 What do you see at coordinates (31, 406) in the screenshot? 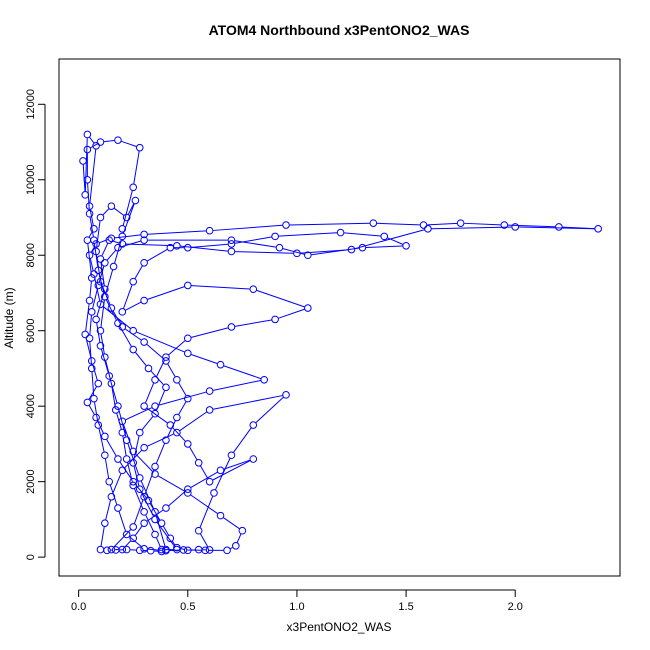
I see `y-tick-label: 4000` at bounding box center [31, 406].